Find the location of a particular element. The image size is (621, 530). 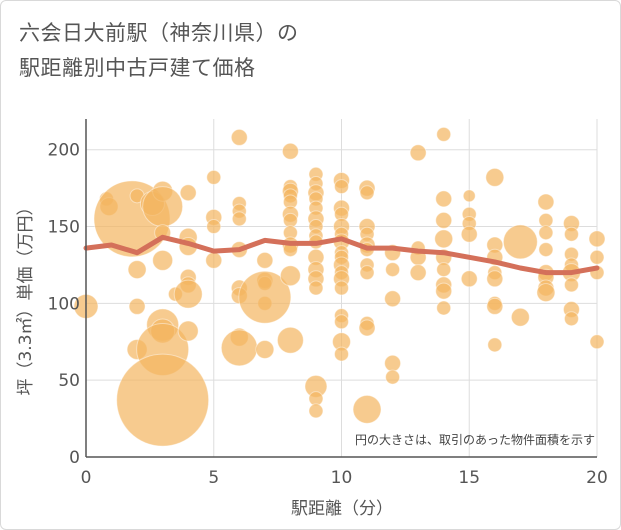

y-axis-label: 坪（3.3㎡）単価（万円） is located at coordinates (26, 296).